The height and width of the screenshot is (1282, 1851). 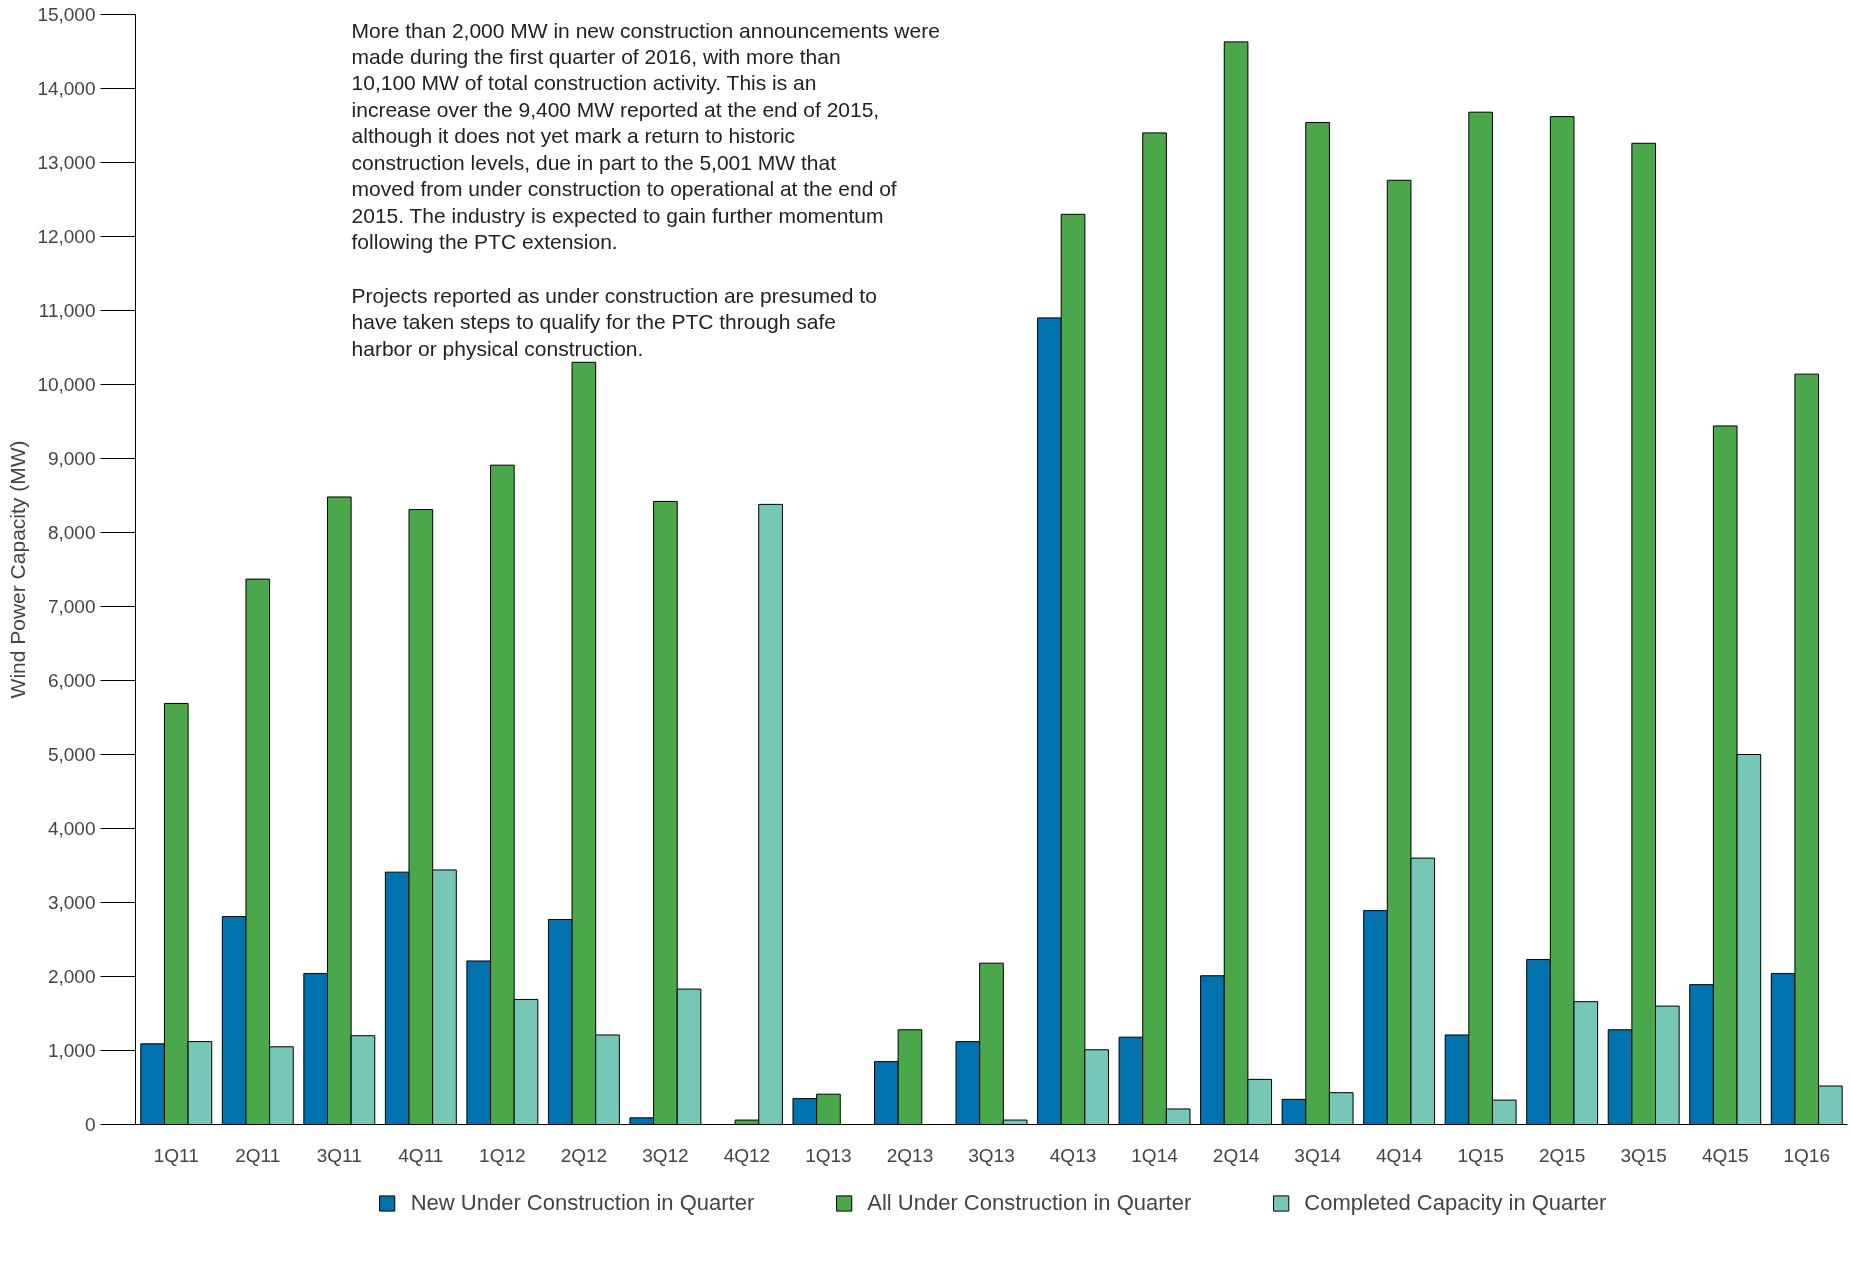 What do you see at coordinates (584, 1155) in the screenshot?
I see `x-tick-label: 2Q12` at bounding box center [584, 1155].